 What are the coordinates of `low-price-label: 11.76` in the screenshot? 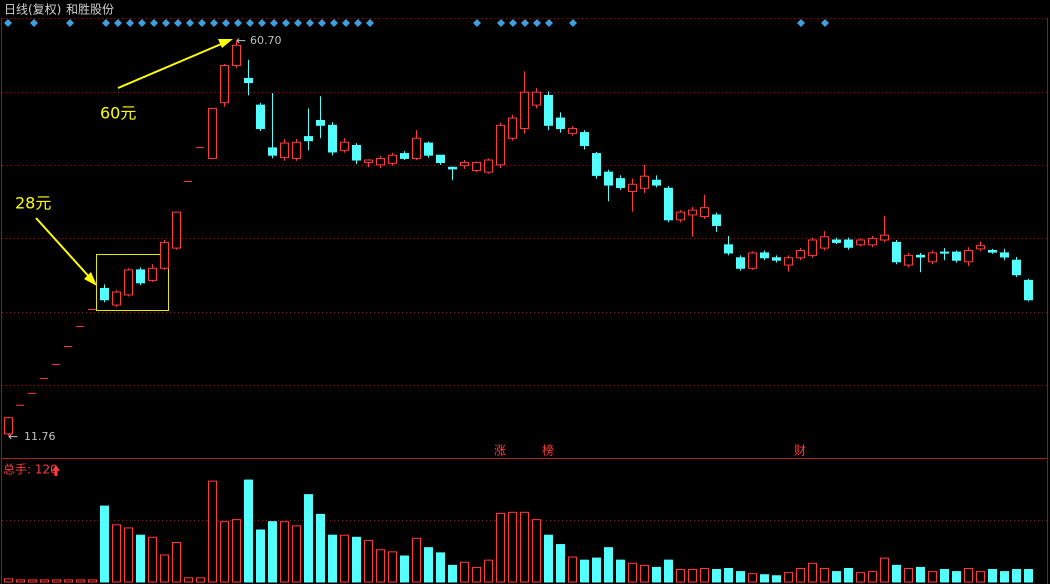 It's located at (40, 436).